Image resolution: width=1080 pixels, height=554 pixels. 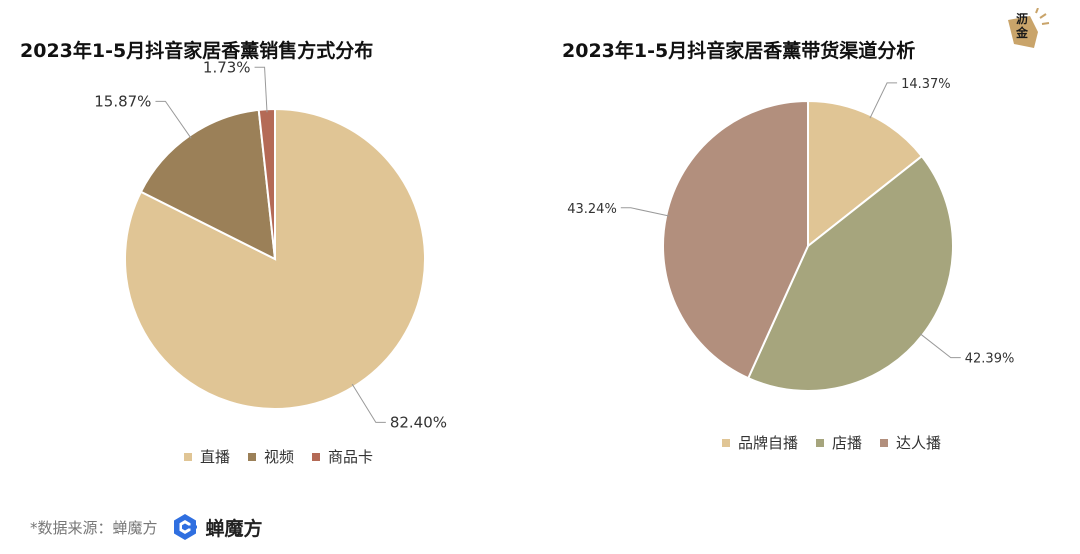 I want to click on legend-item: 达人播, so click(x=910, y=442).